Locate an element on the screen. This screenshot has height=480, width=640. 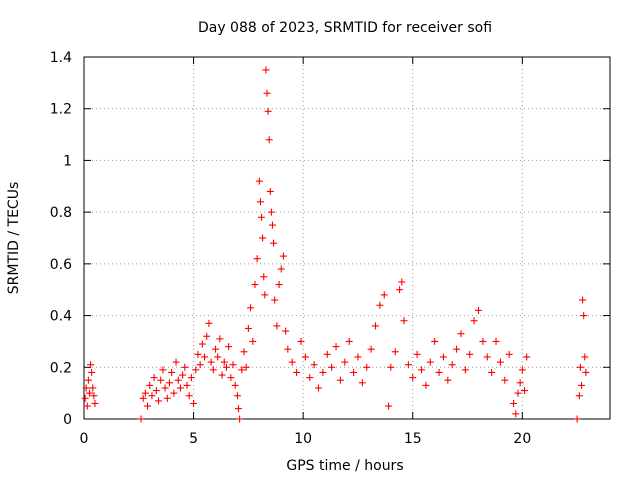
y-tick-label: 1.2 is located at coordinates (61, 110).